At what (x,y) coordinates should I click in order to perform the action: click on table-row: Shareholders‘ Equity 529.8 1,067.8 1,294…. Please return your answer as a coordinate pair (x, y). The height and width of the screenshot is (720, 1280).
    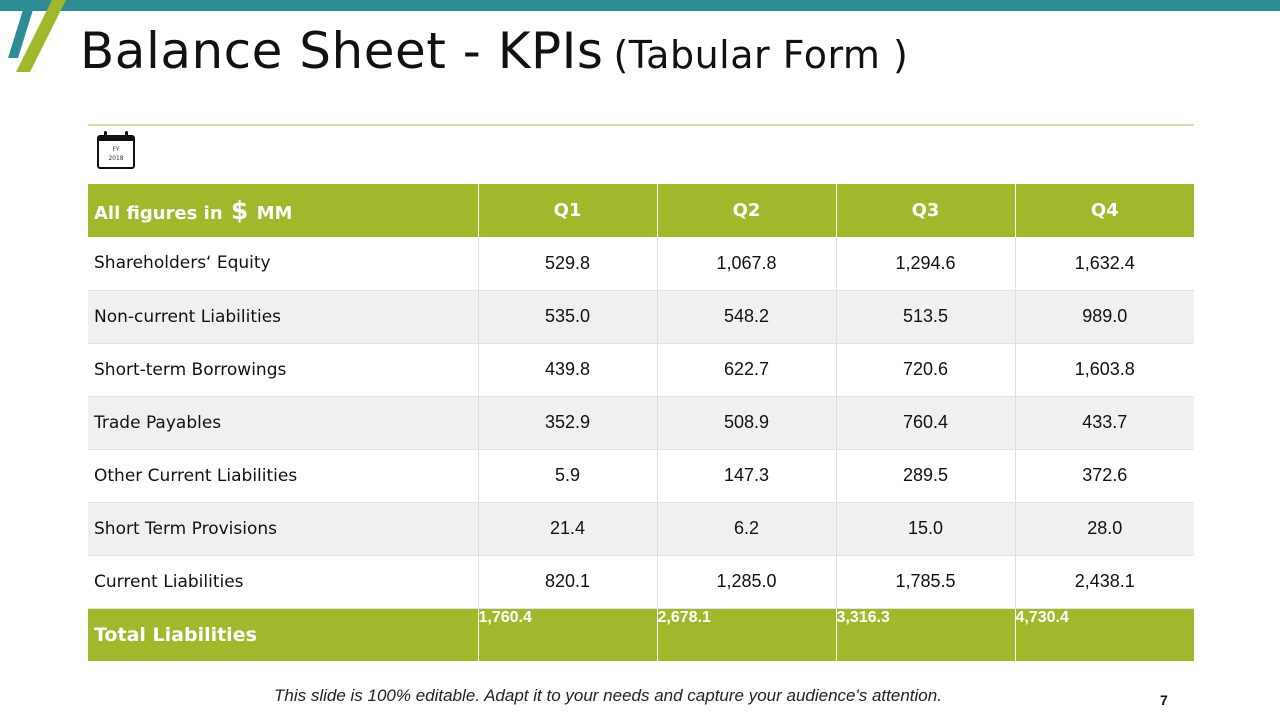
    Looking at the image, I should click on (641, 264).